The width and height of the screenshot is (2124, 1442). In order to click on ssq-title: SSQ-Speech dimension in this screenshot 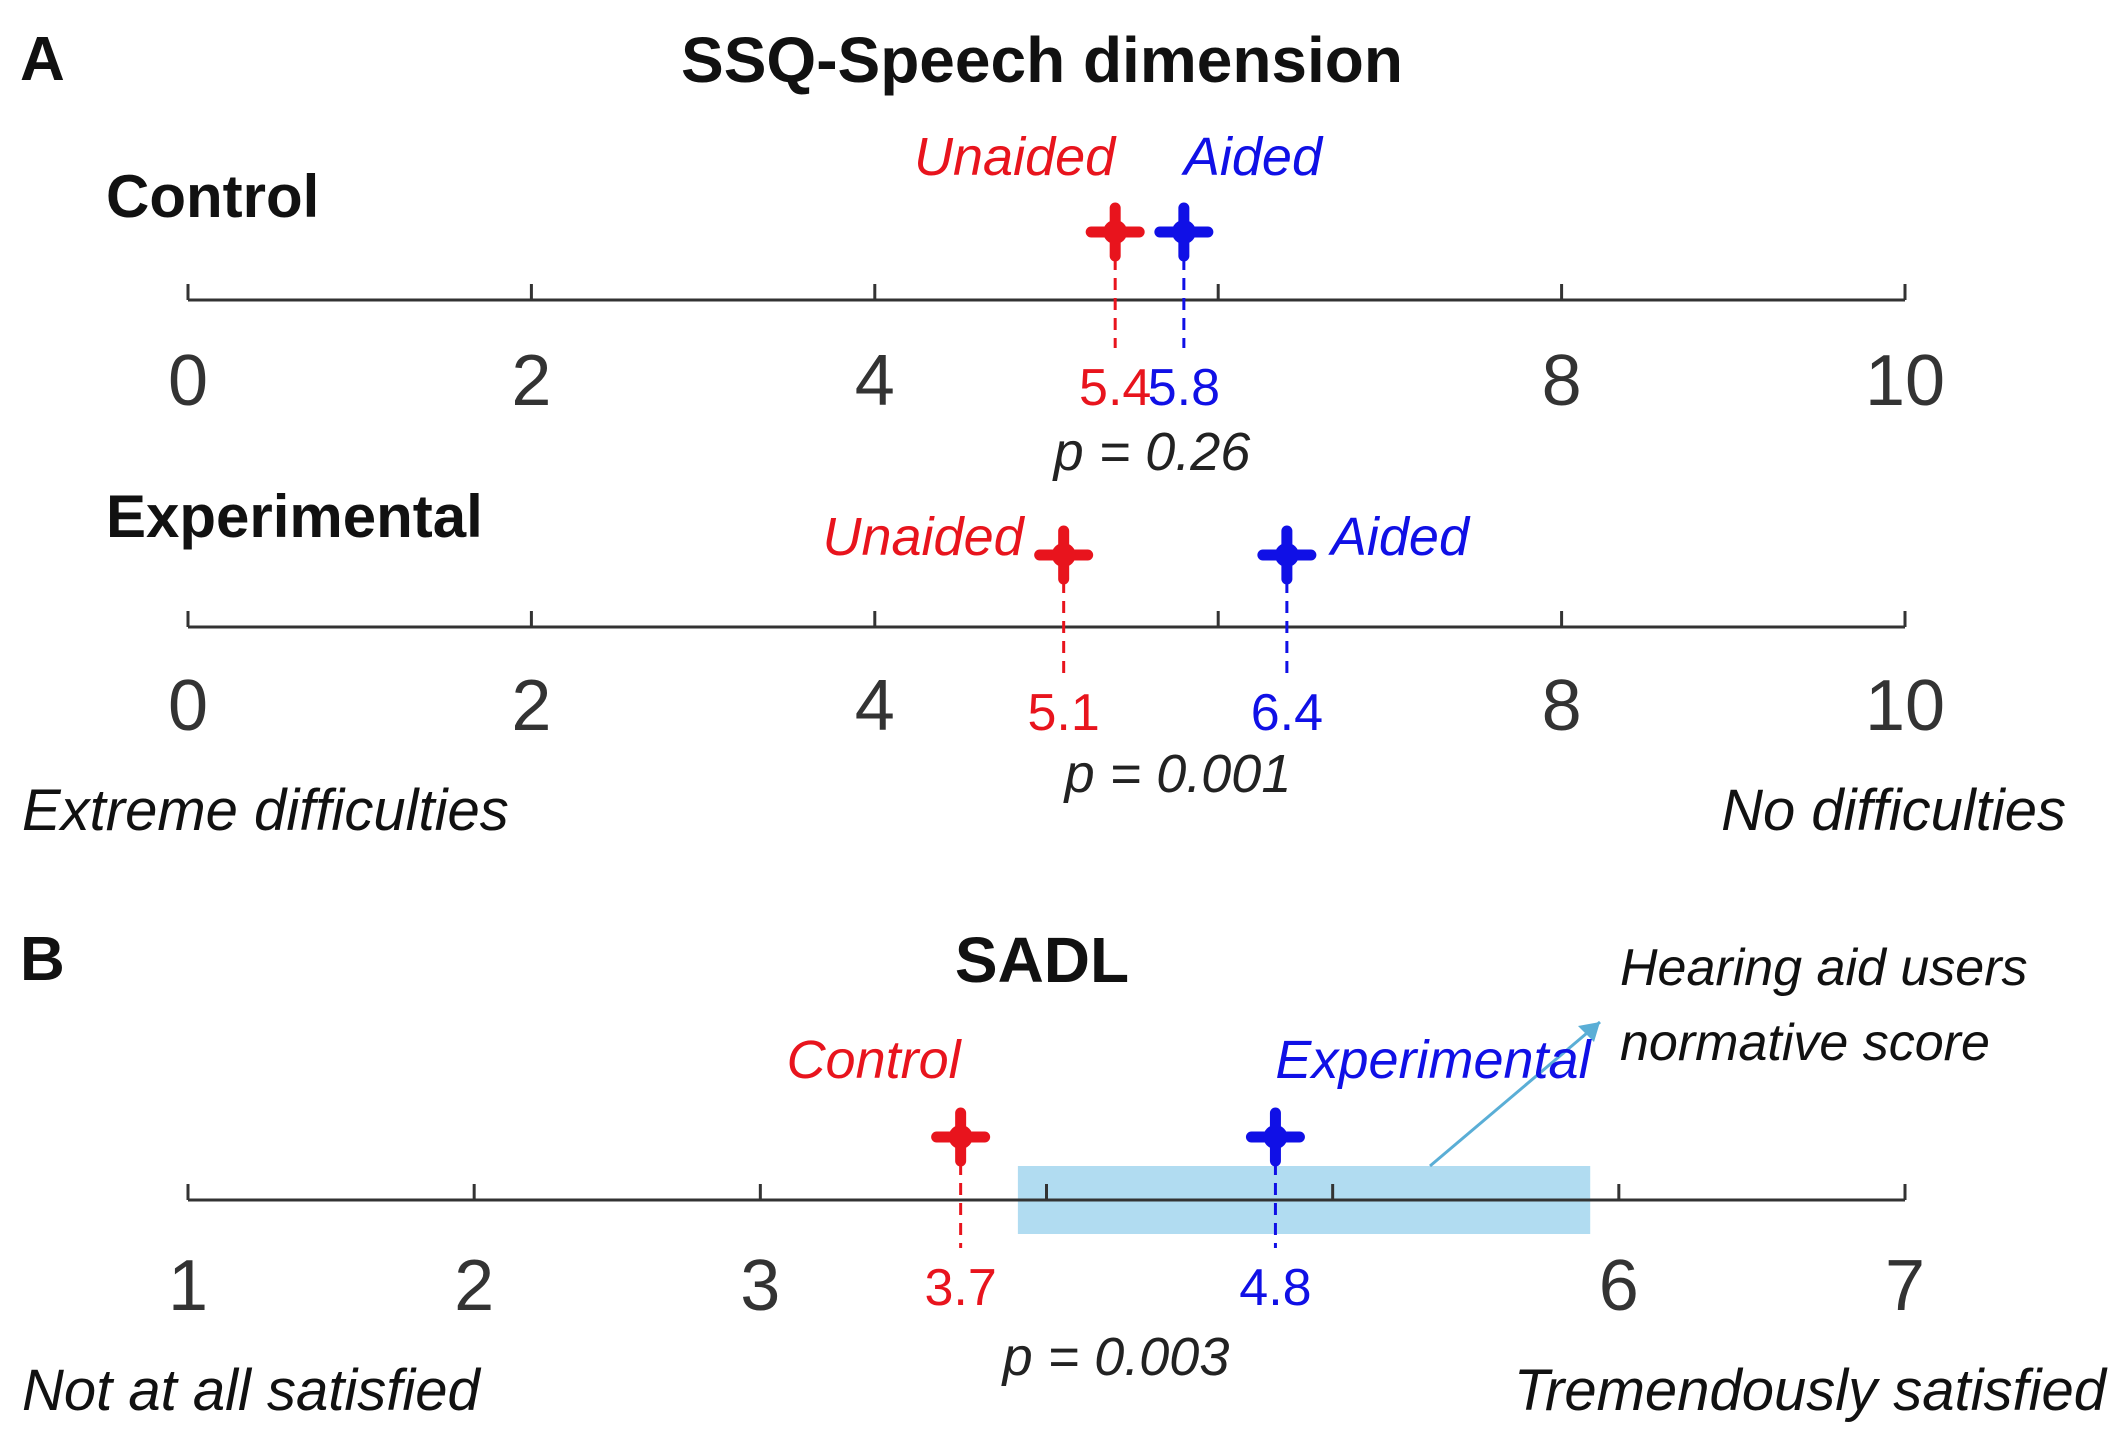, I will do `click(1042, 60)`.